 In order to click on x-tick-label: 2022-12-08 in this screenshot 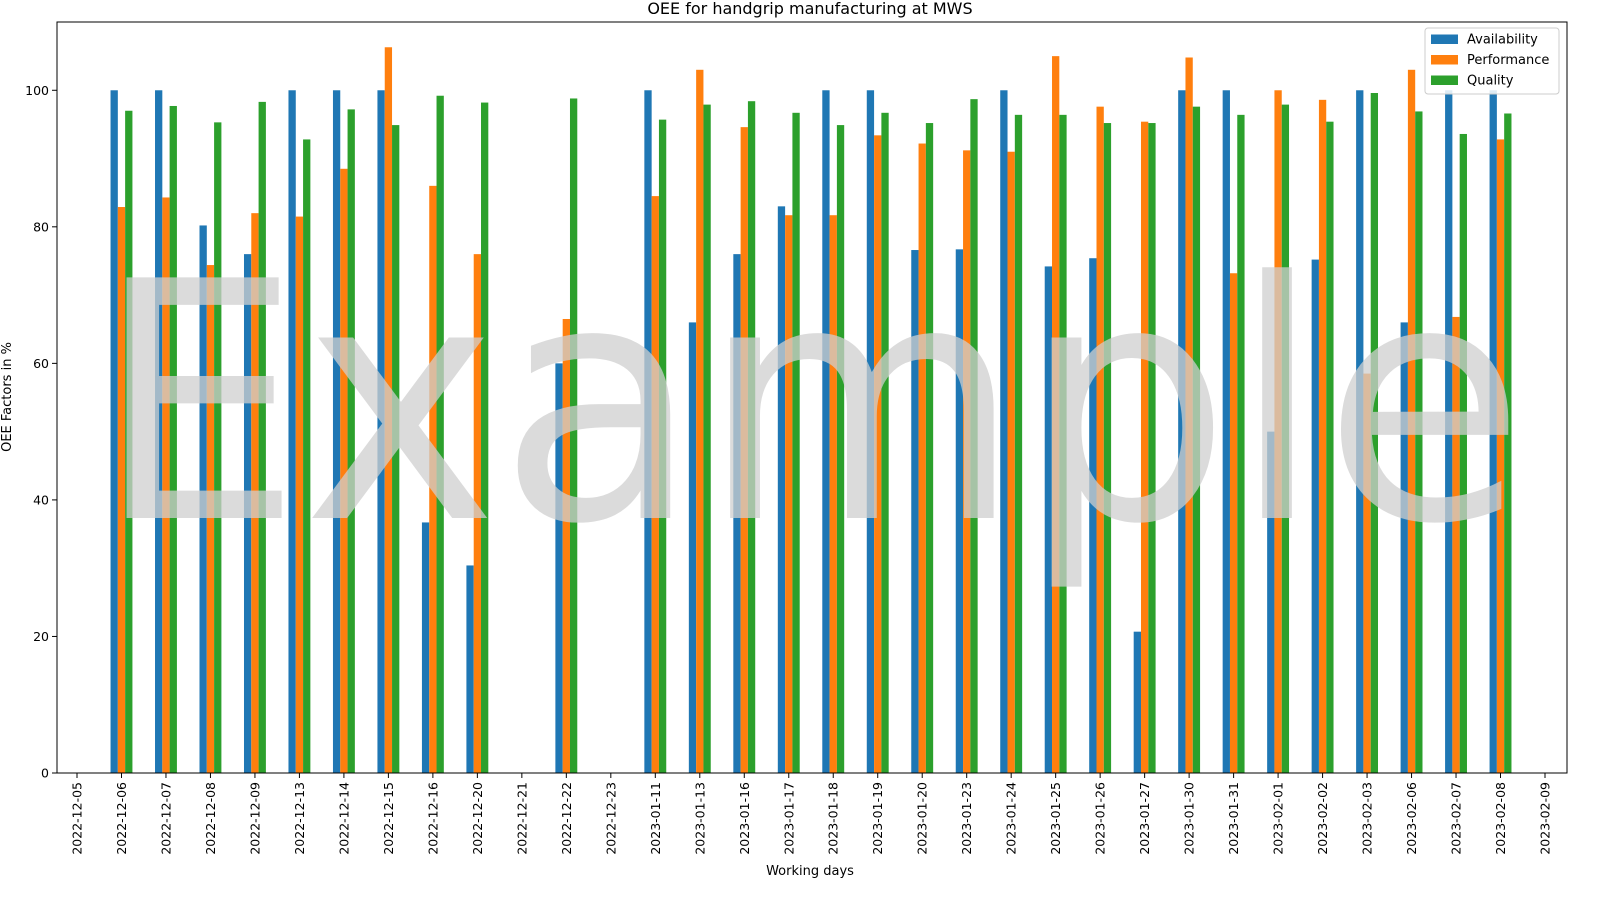, I will do `click(210, 818)`.